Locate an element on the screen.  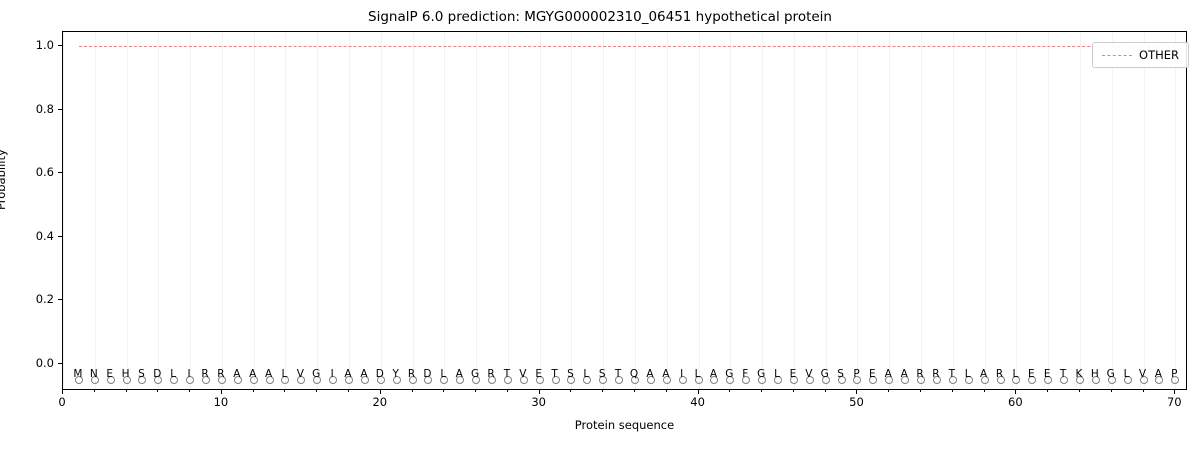
x-tick-label: 20 is located at coordinates (380, 402).